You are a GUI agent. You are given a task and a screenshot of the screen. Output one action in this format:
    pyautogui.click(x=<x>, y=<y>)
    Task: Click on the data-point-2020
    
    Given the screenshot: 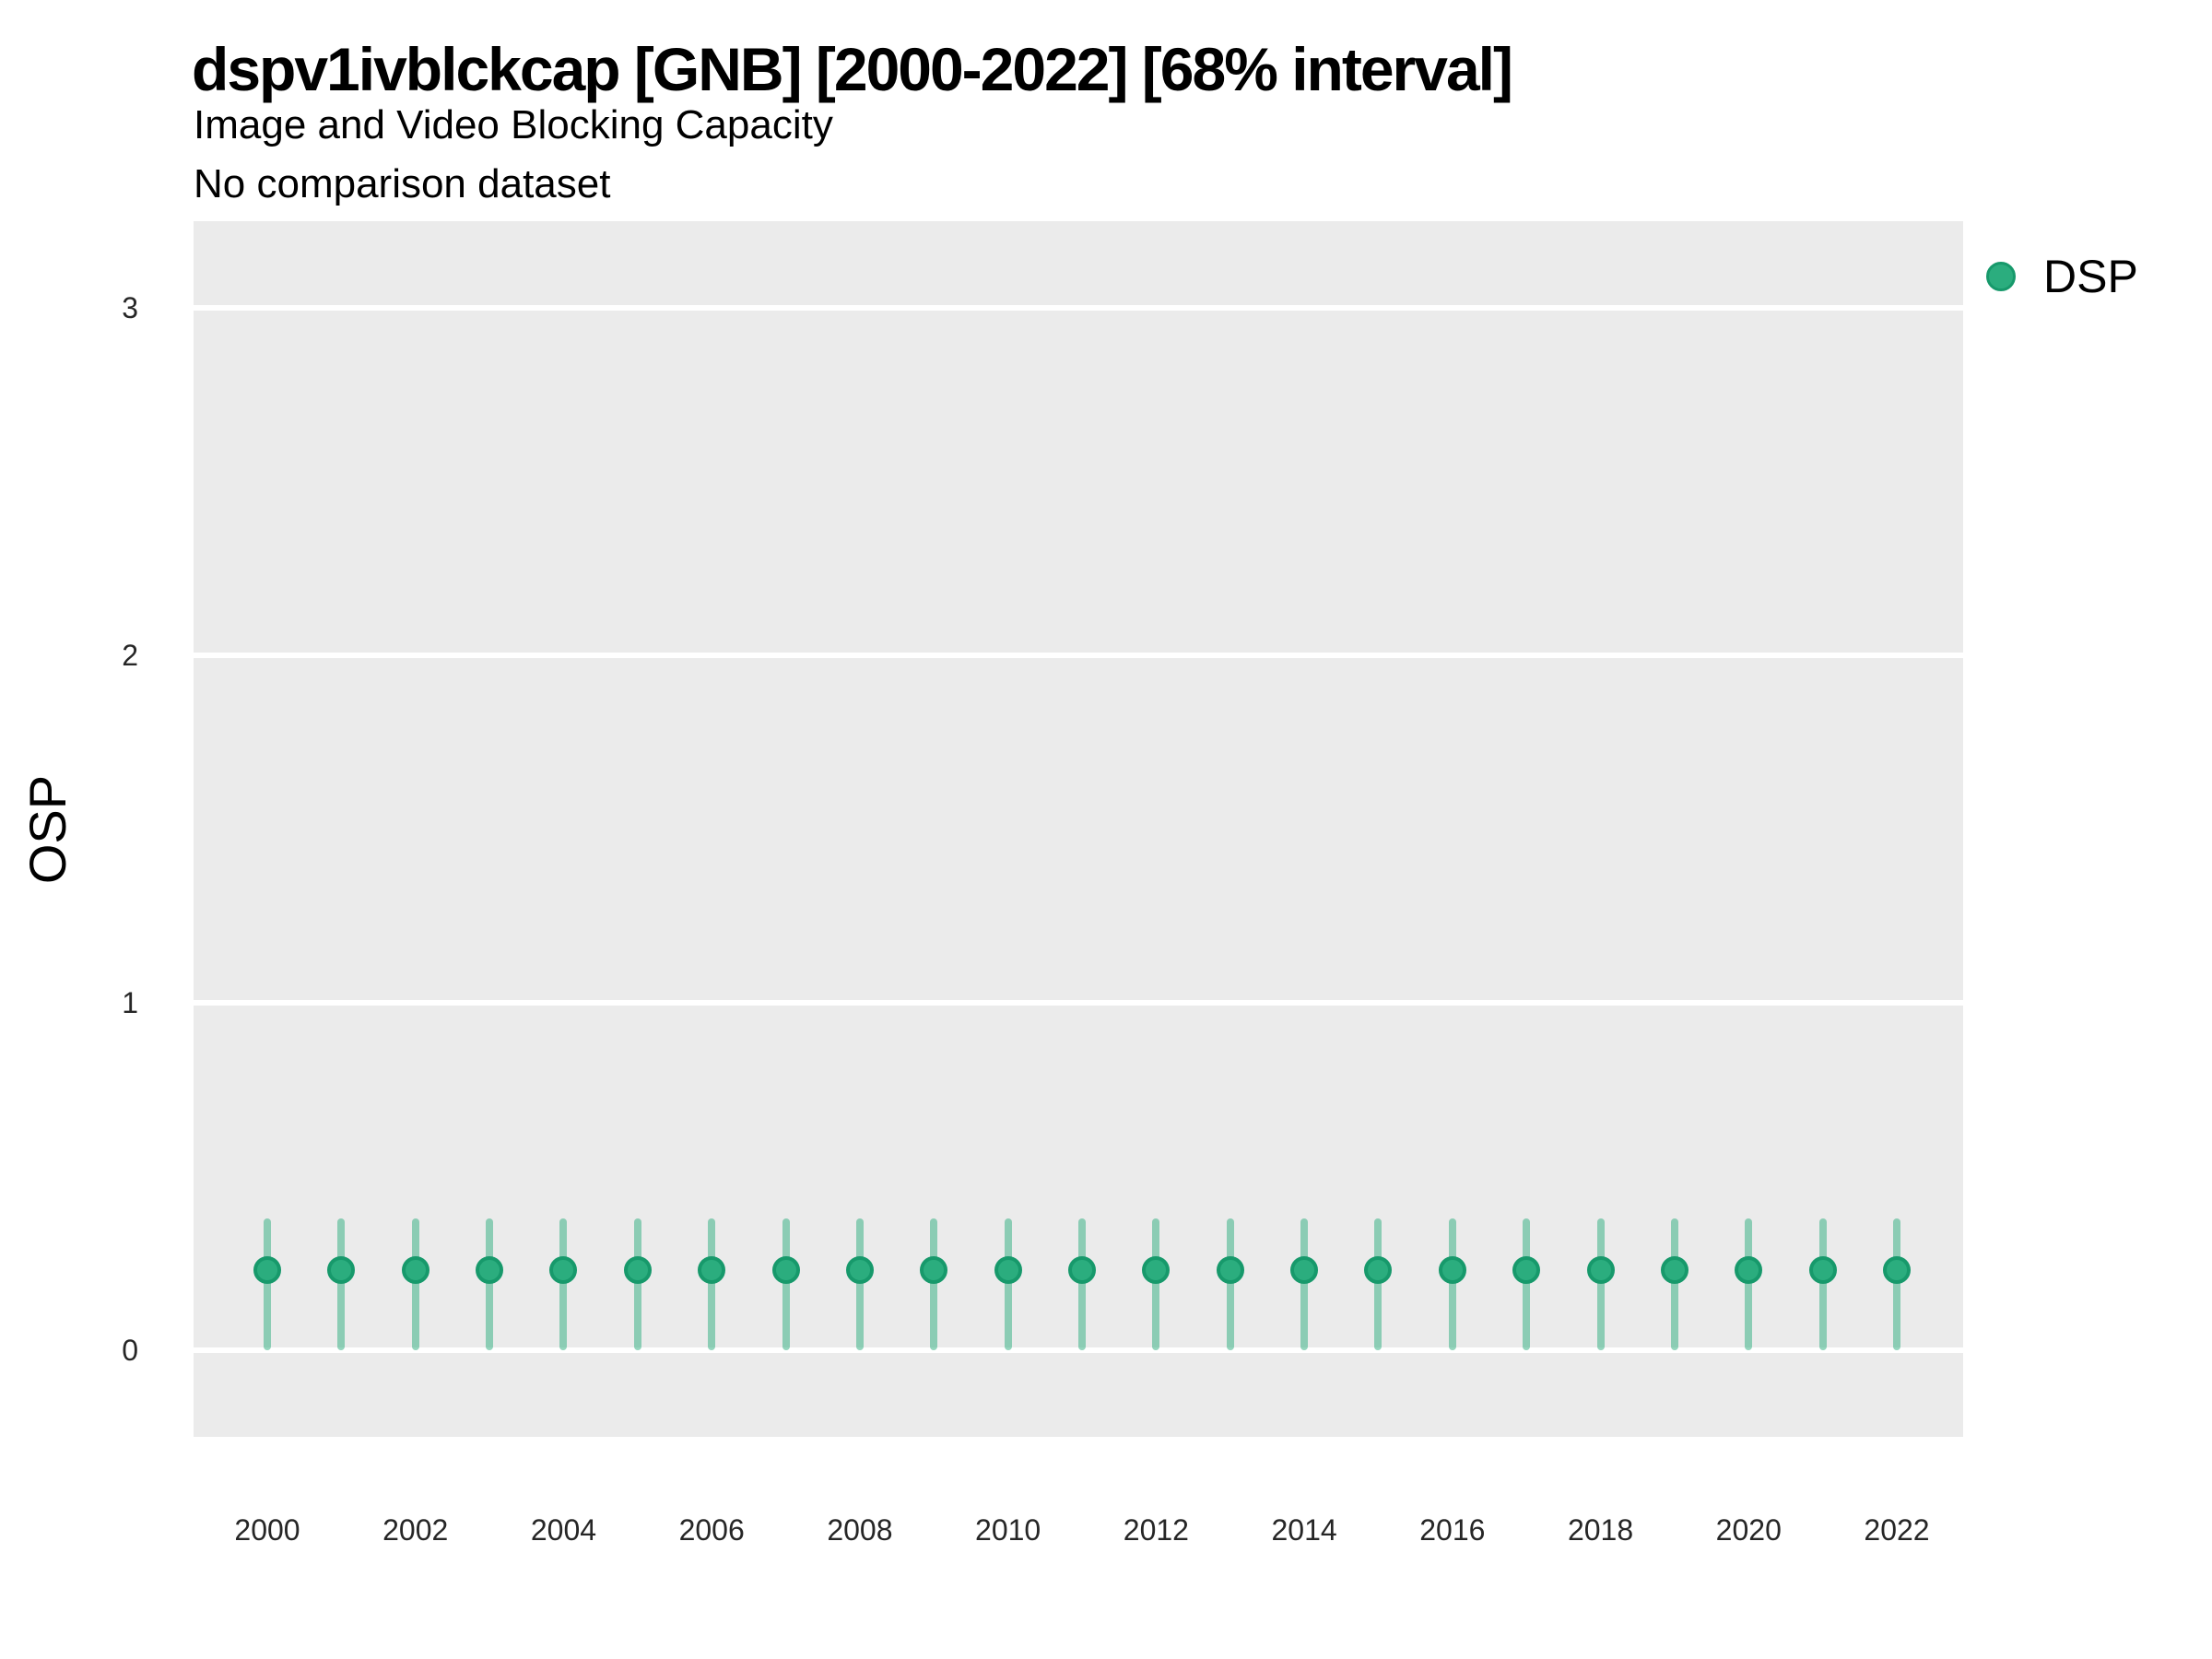 What is the action you would take?
    pyautogui.click(x=1749, y=1270)
    